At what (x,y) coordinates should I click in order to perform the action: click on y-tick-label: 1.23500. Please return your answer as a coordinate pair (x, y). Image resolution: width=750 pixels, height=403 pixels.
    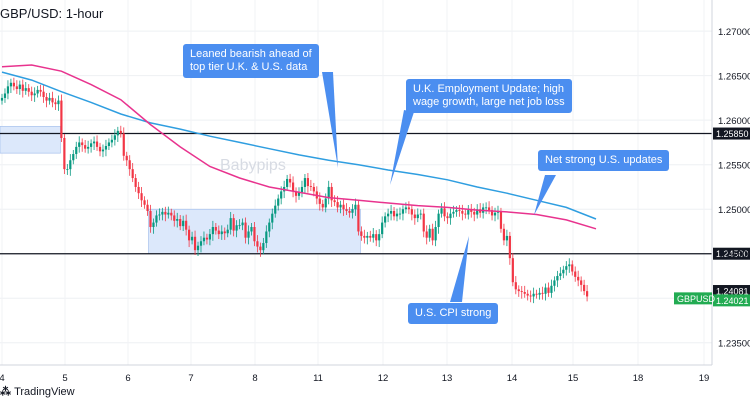
    Looking at the image, I should click on (734, 344).